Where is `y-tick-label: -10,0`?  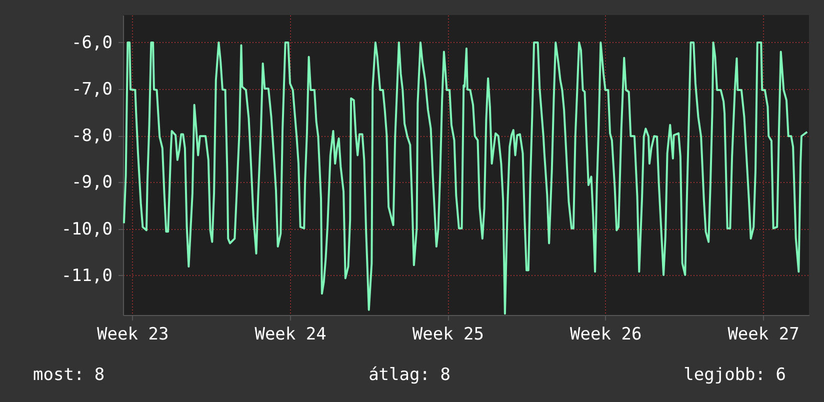 y-tick-label: -10,0 is located at coordinates (86, 229).